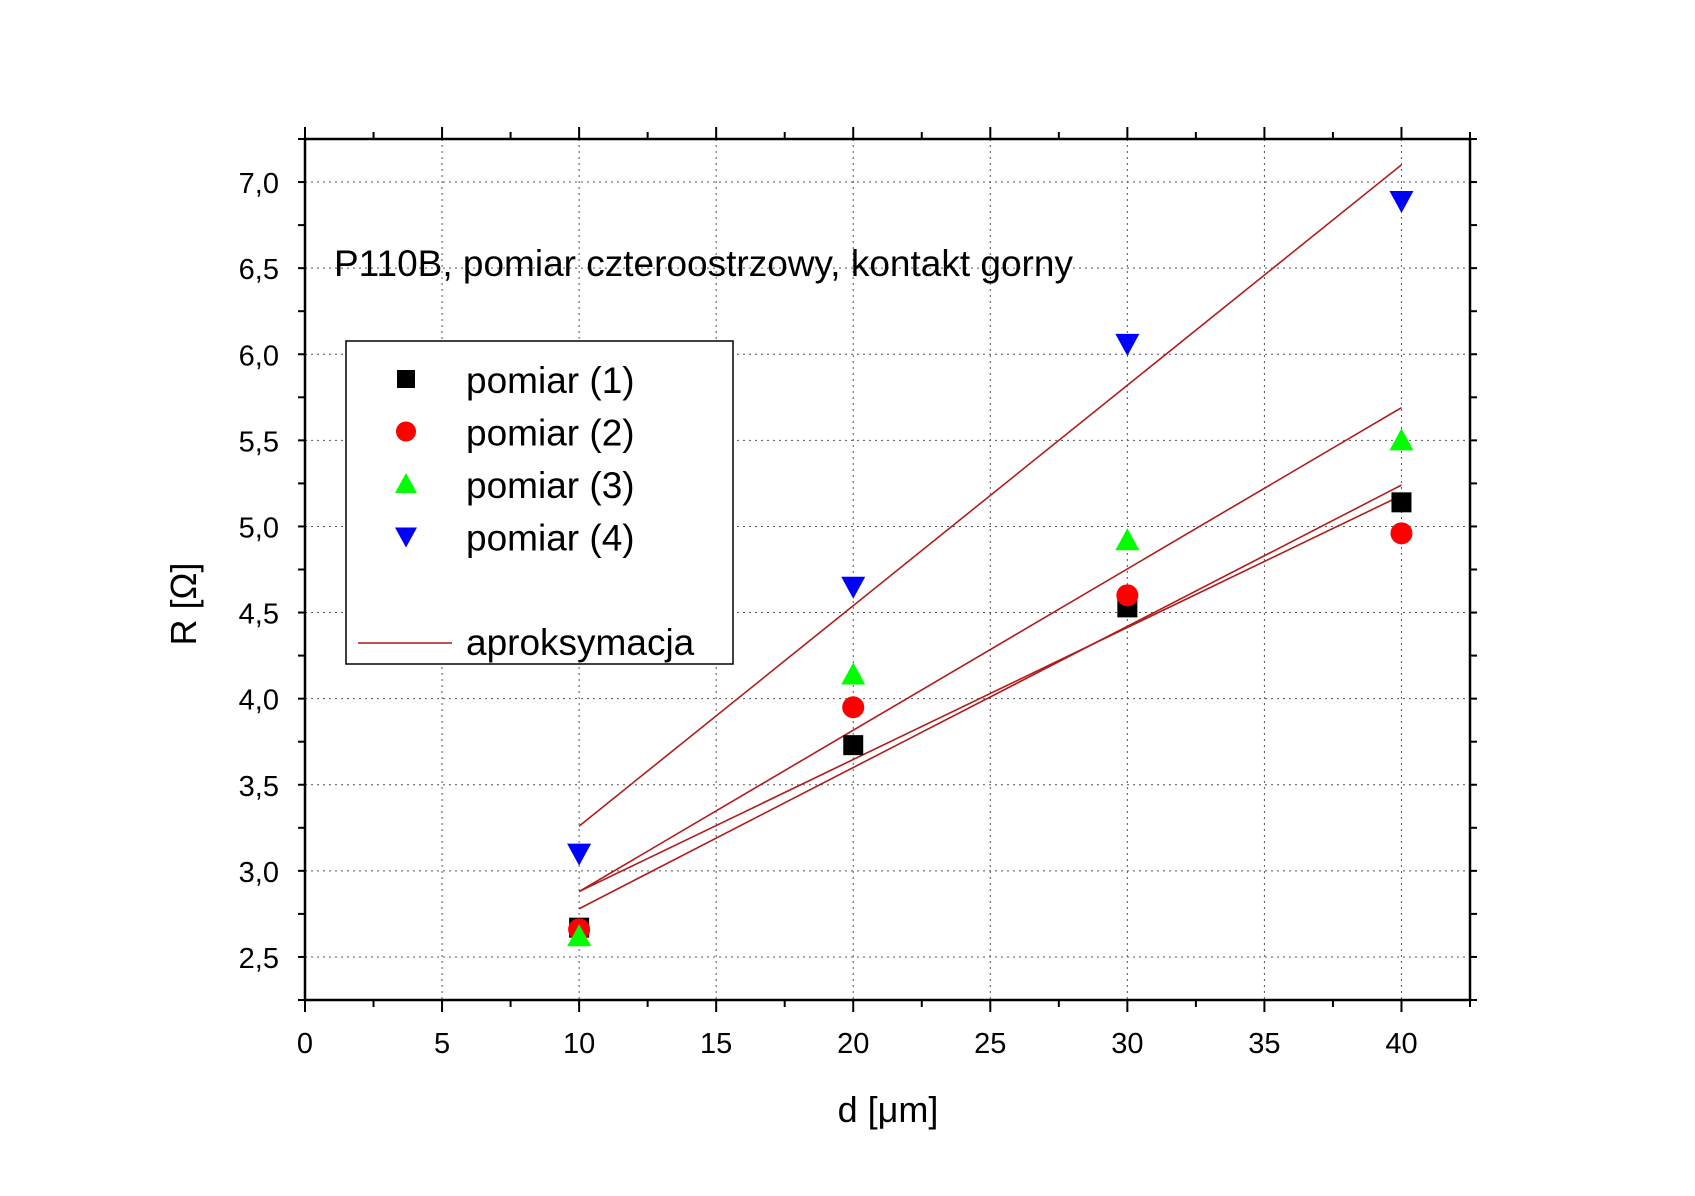 The height and width of the screenshot is (1196, 1695). What do you see at coordinates (550, 433) in the screenshot?
I see `legend-label-series-2: pomiar (2)` at bounding box center [550, 433].